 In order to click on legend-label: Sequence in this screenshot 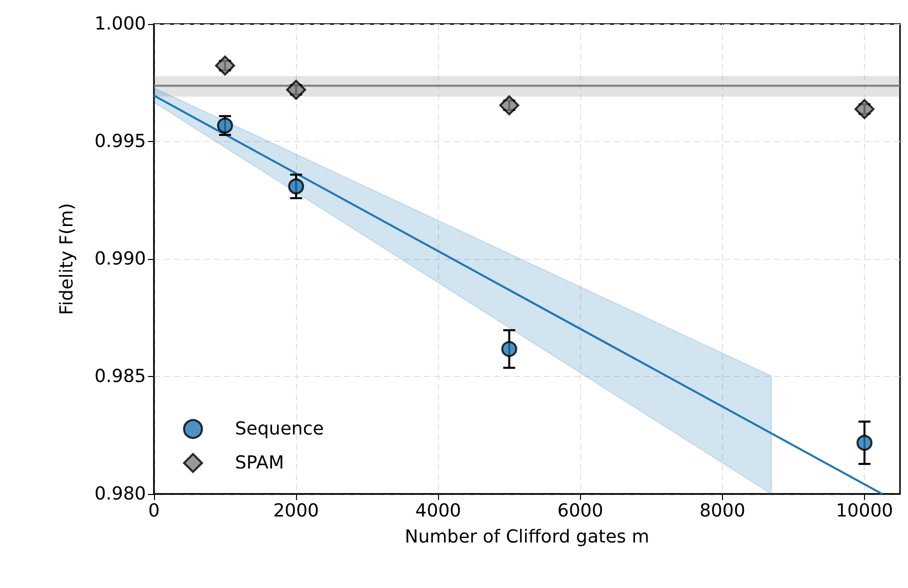, I will do `click(279, 429)`.